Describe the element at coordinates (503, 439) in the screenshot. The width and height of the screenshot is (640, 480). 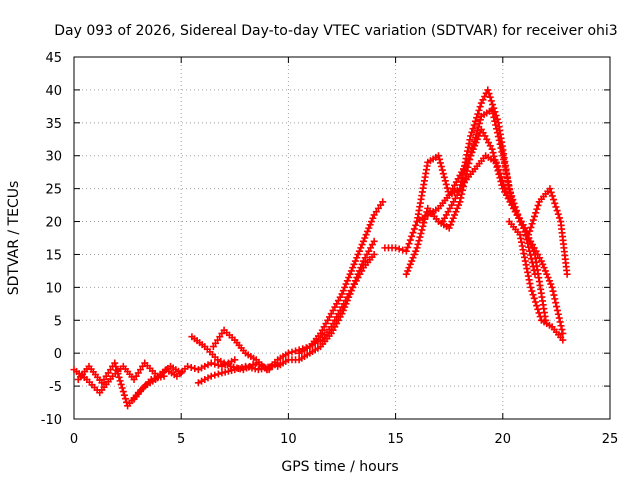
I see `x-tick-label: 20` at that location.